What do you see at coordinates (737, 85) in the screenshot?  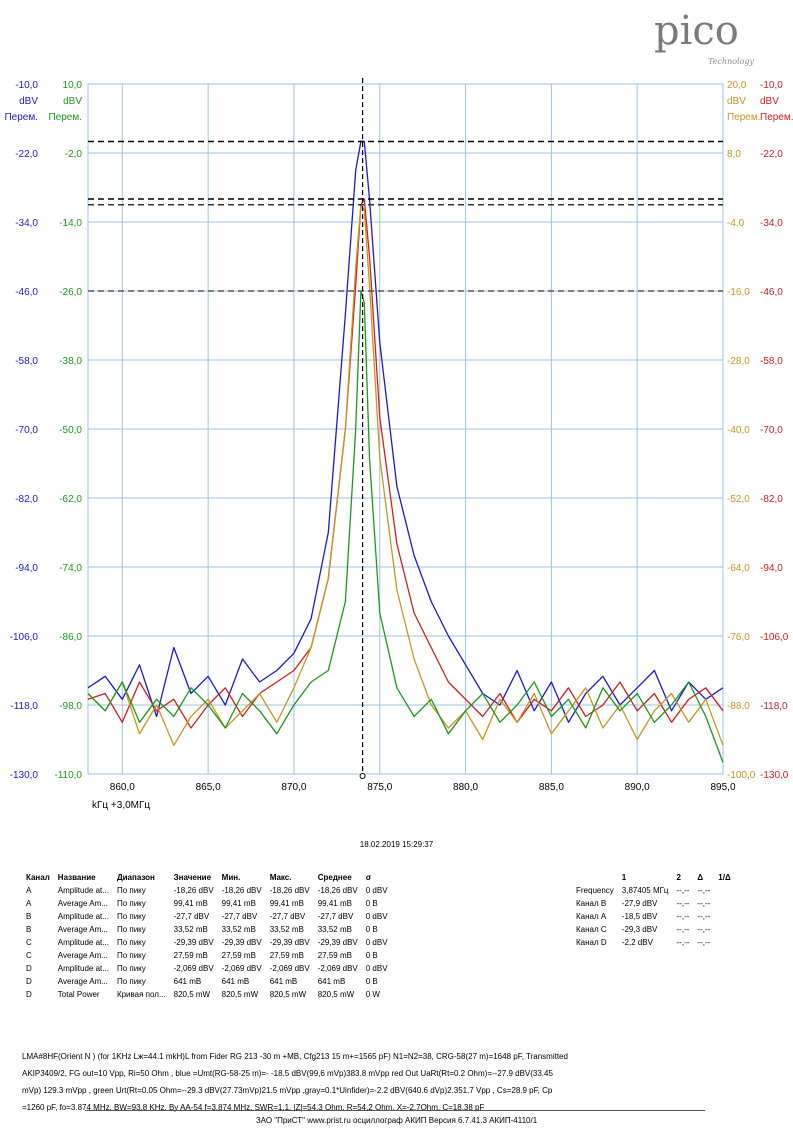 I see `right-axis-tick-label: 20,0` at bounding box center [737, 85].